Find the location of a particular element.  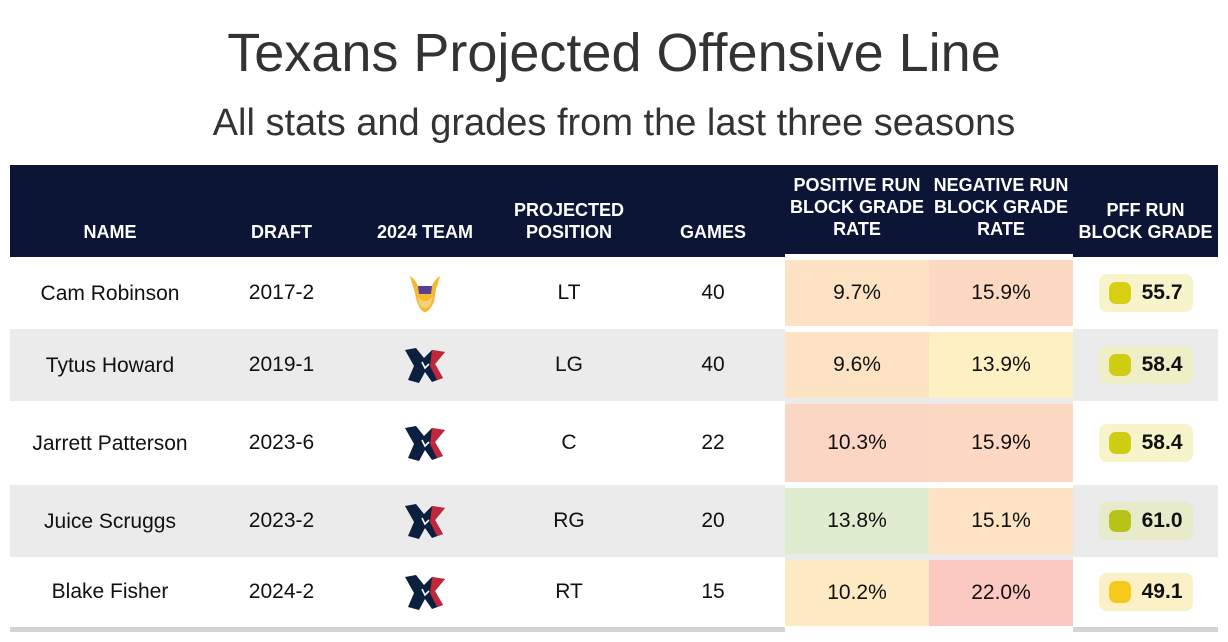

grade-cell: 49.1 is located at coordinates (1145, 594).